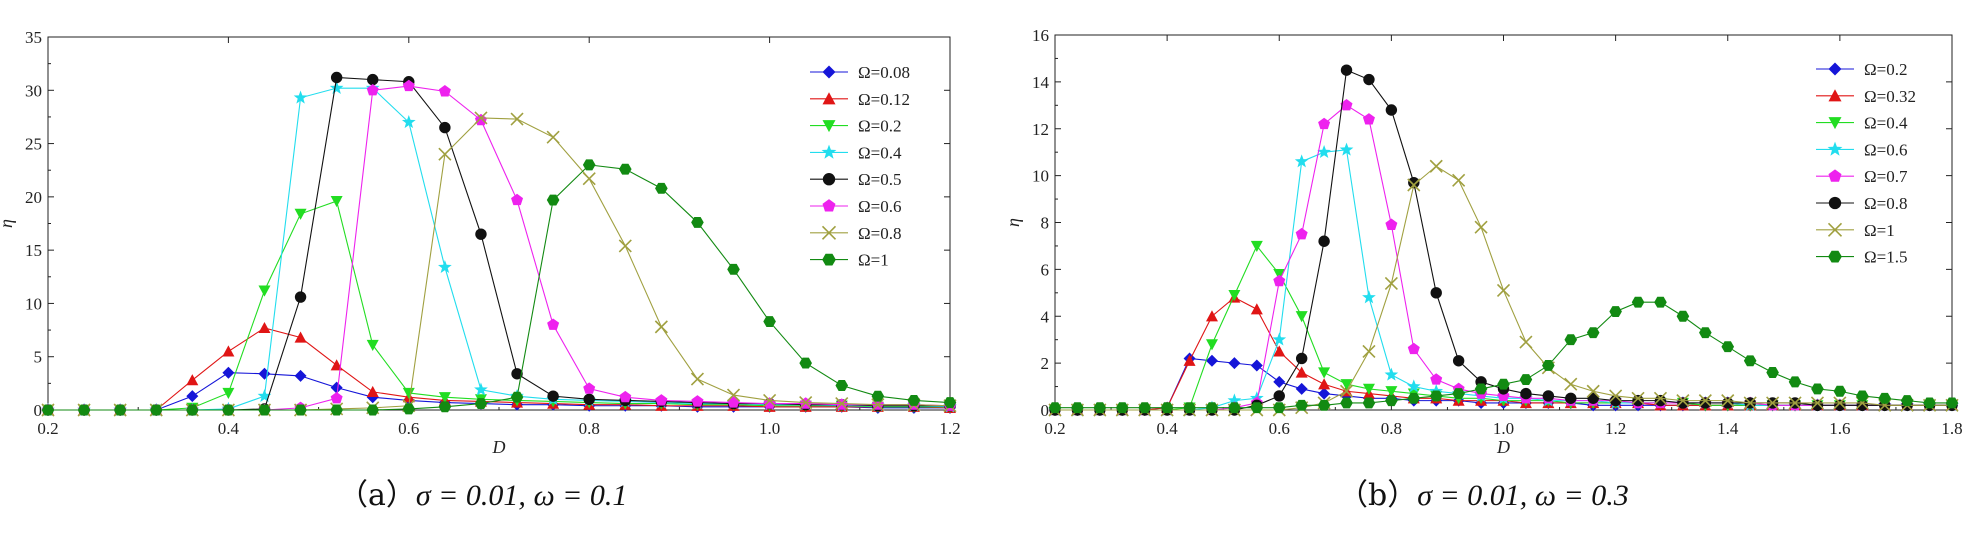  I want to click on caption-a: （a）σ = 0.01, ω = 0.1, so click(482, 492).